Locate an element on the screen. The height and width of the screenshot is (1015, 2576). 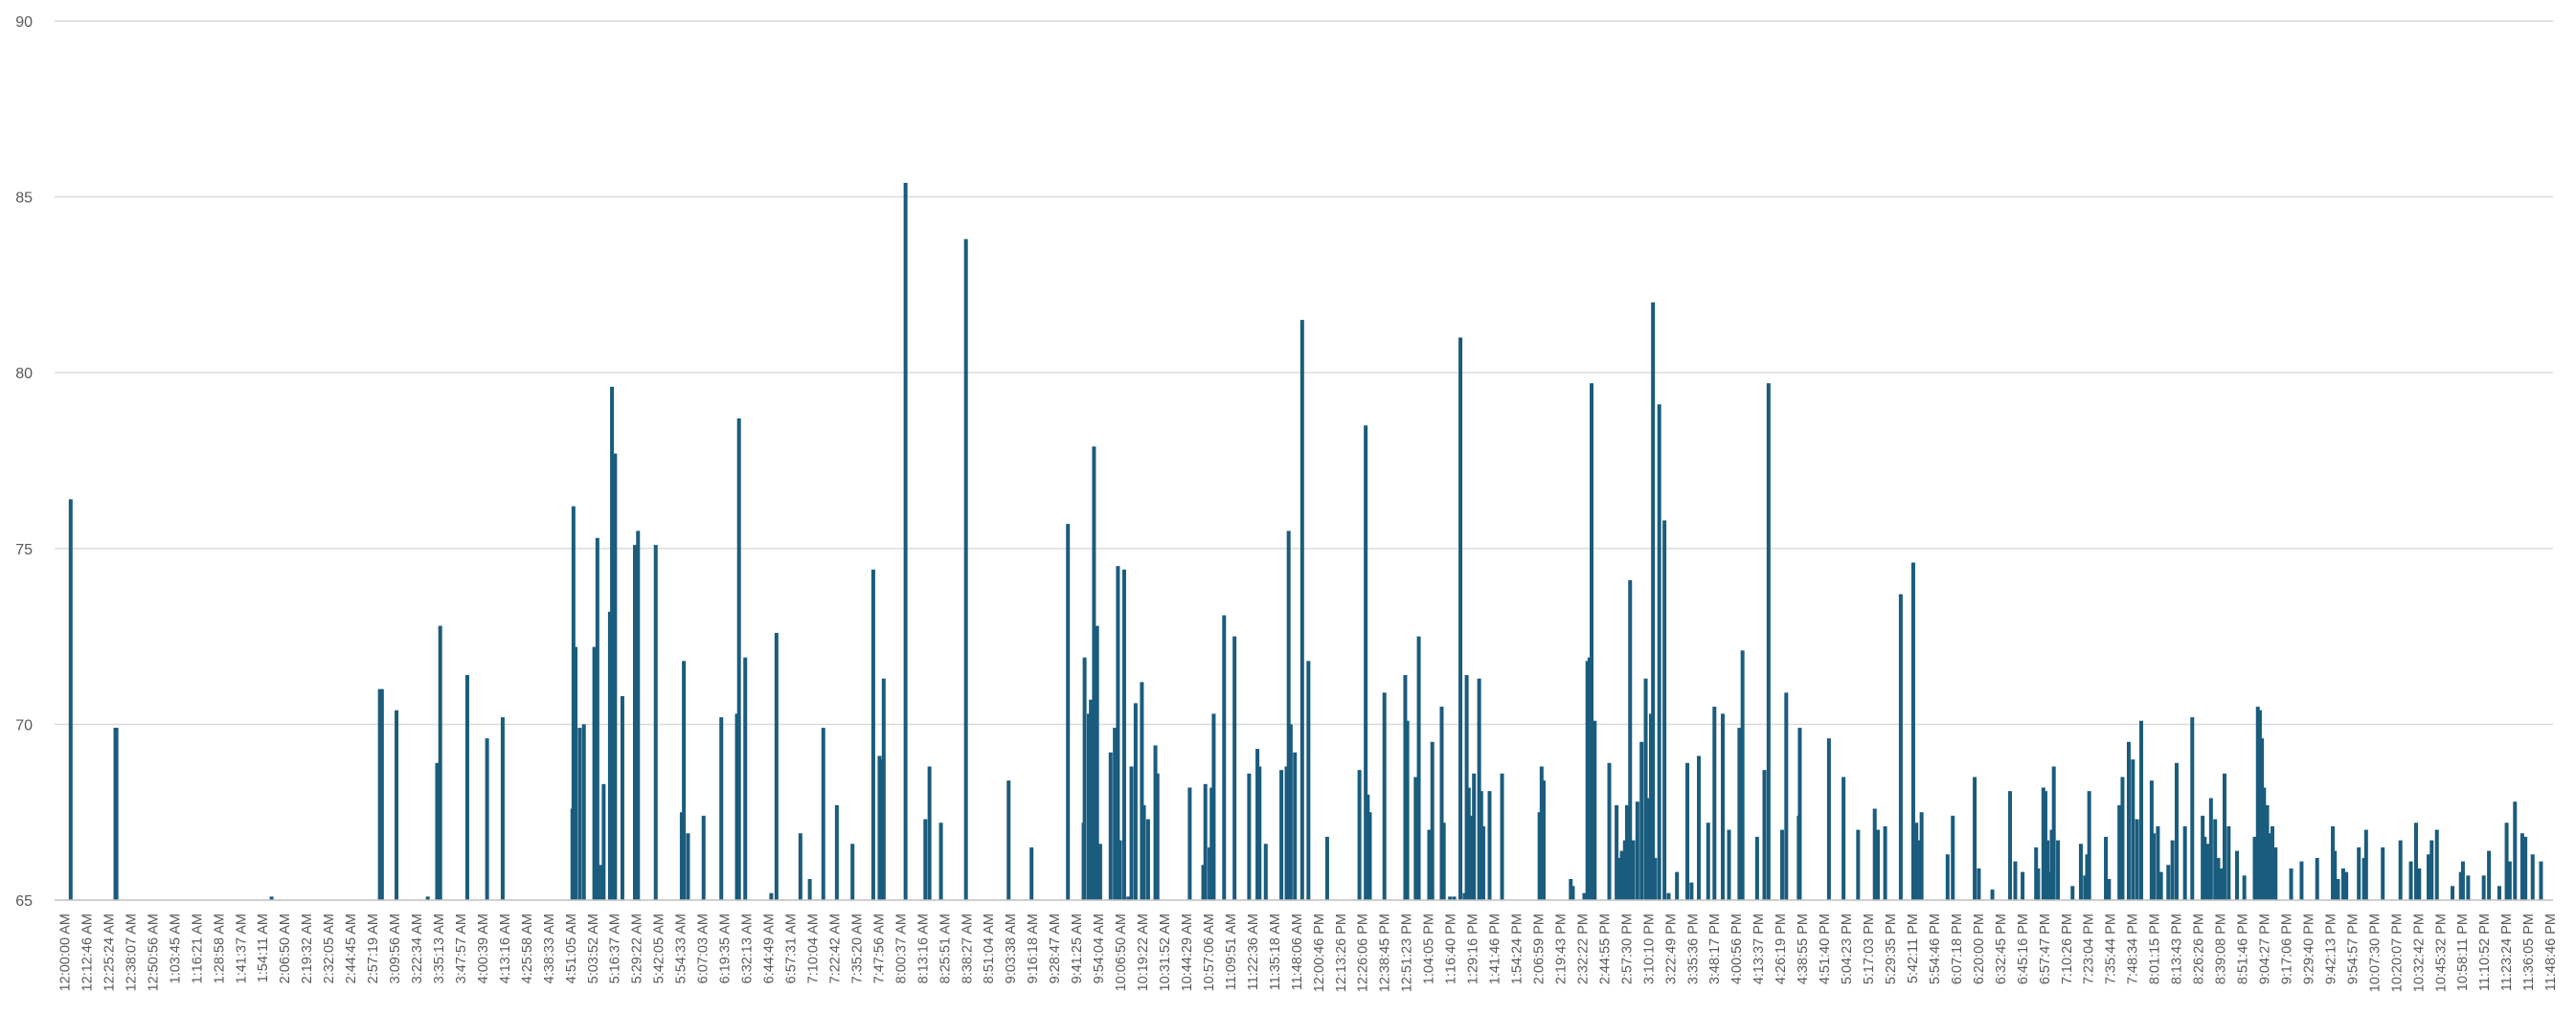
x-tick-label: 10:57:06 AM is located at coordinates (1209, 952).